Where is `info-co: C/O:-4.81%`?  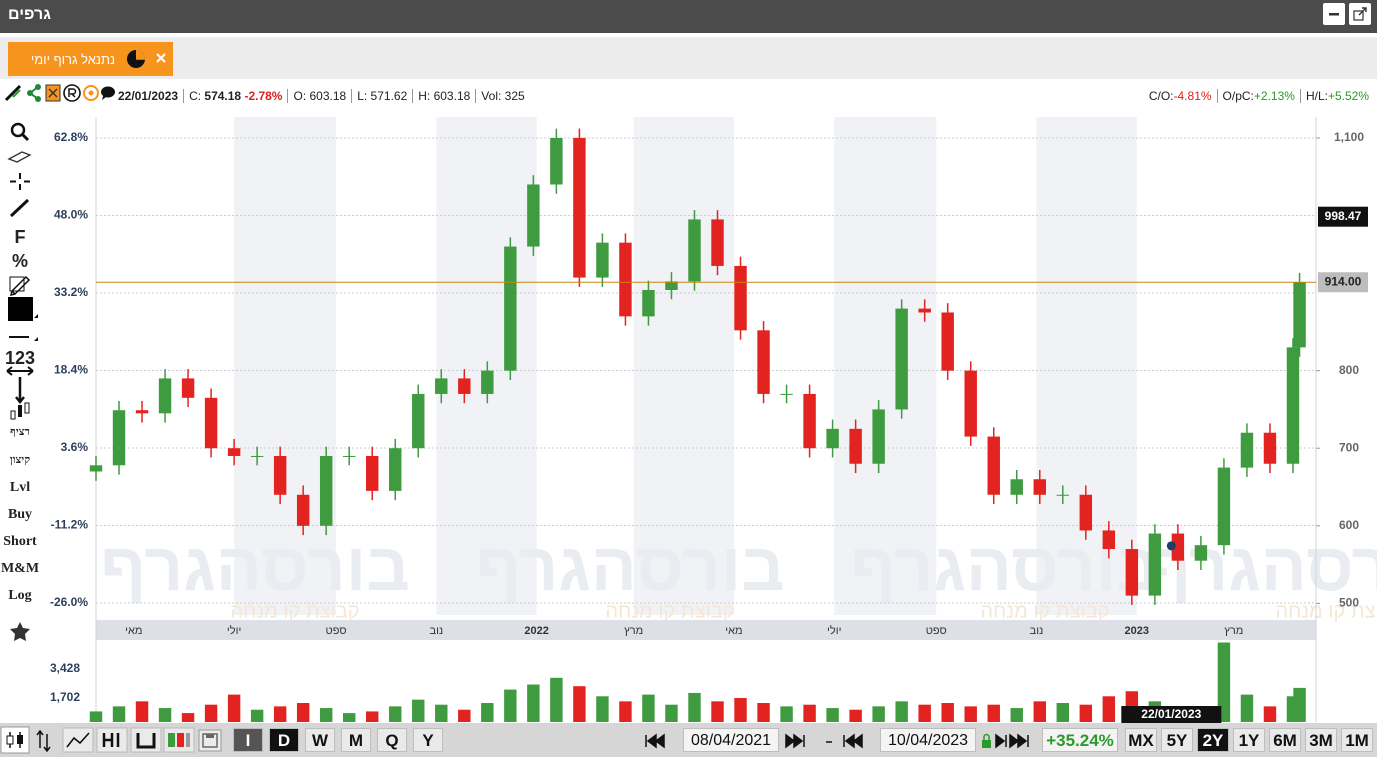
info-co: C/O:-4.81% is located at coordinates (1183, 96).